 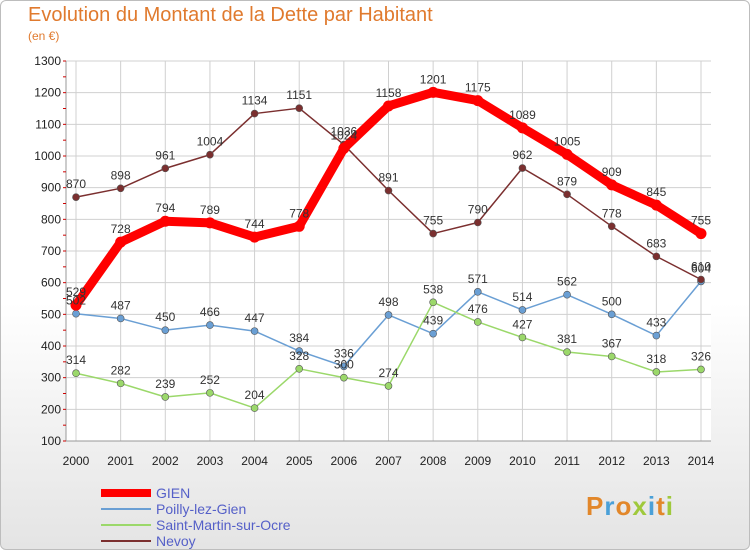 What do you see at coordinates (522, 155) in the screenshot?
I see `data-label: 962` at bounding box center [522, 155].